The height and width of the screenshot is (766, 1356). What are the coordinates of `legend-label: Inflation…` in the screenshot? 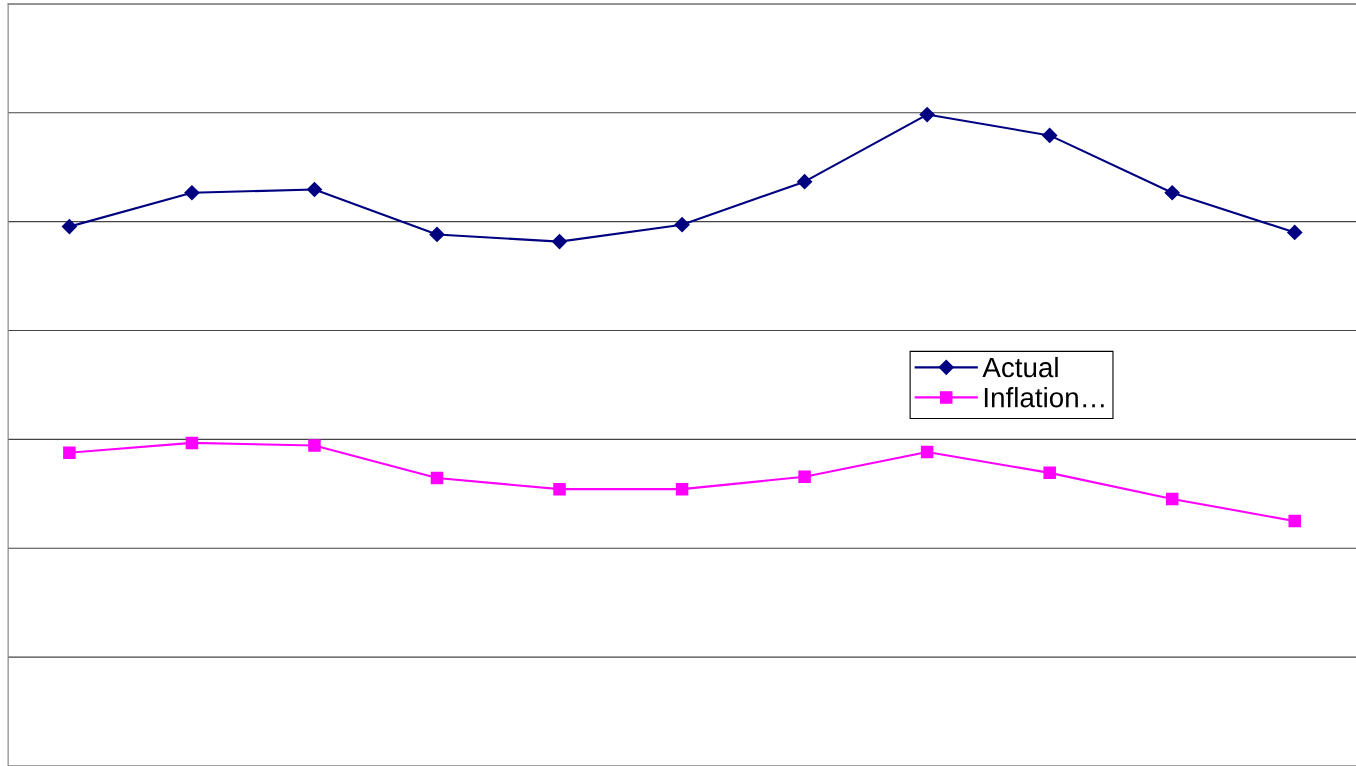 It's located at (1044, 397).